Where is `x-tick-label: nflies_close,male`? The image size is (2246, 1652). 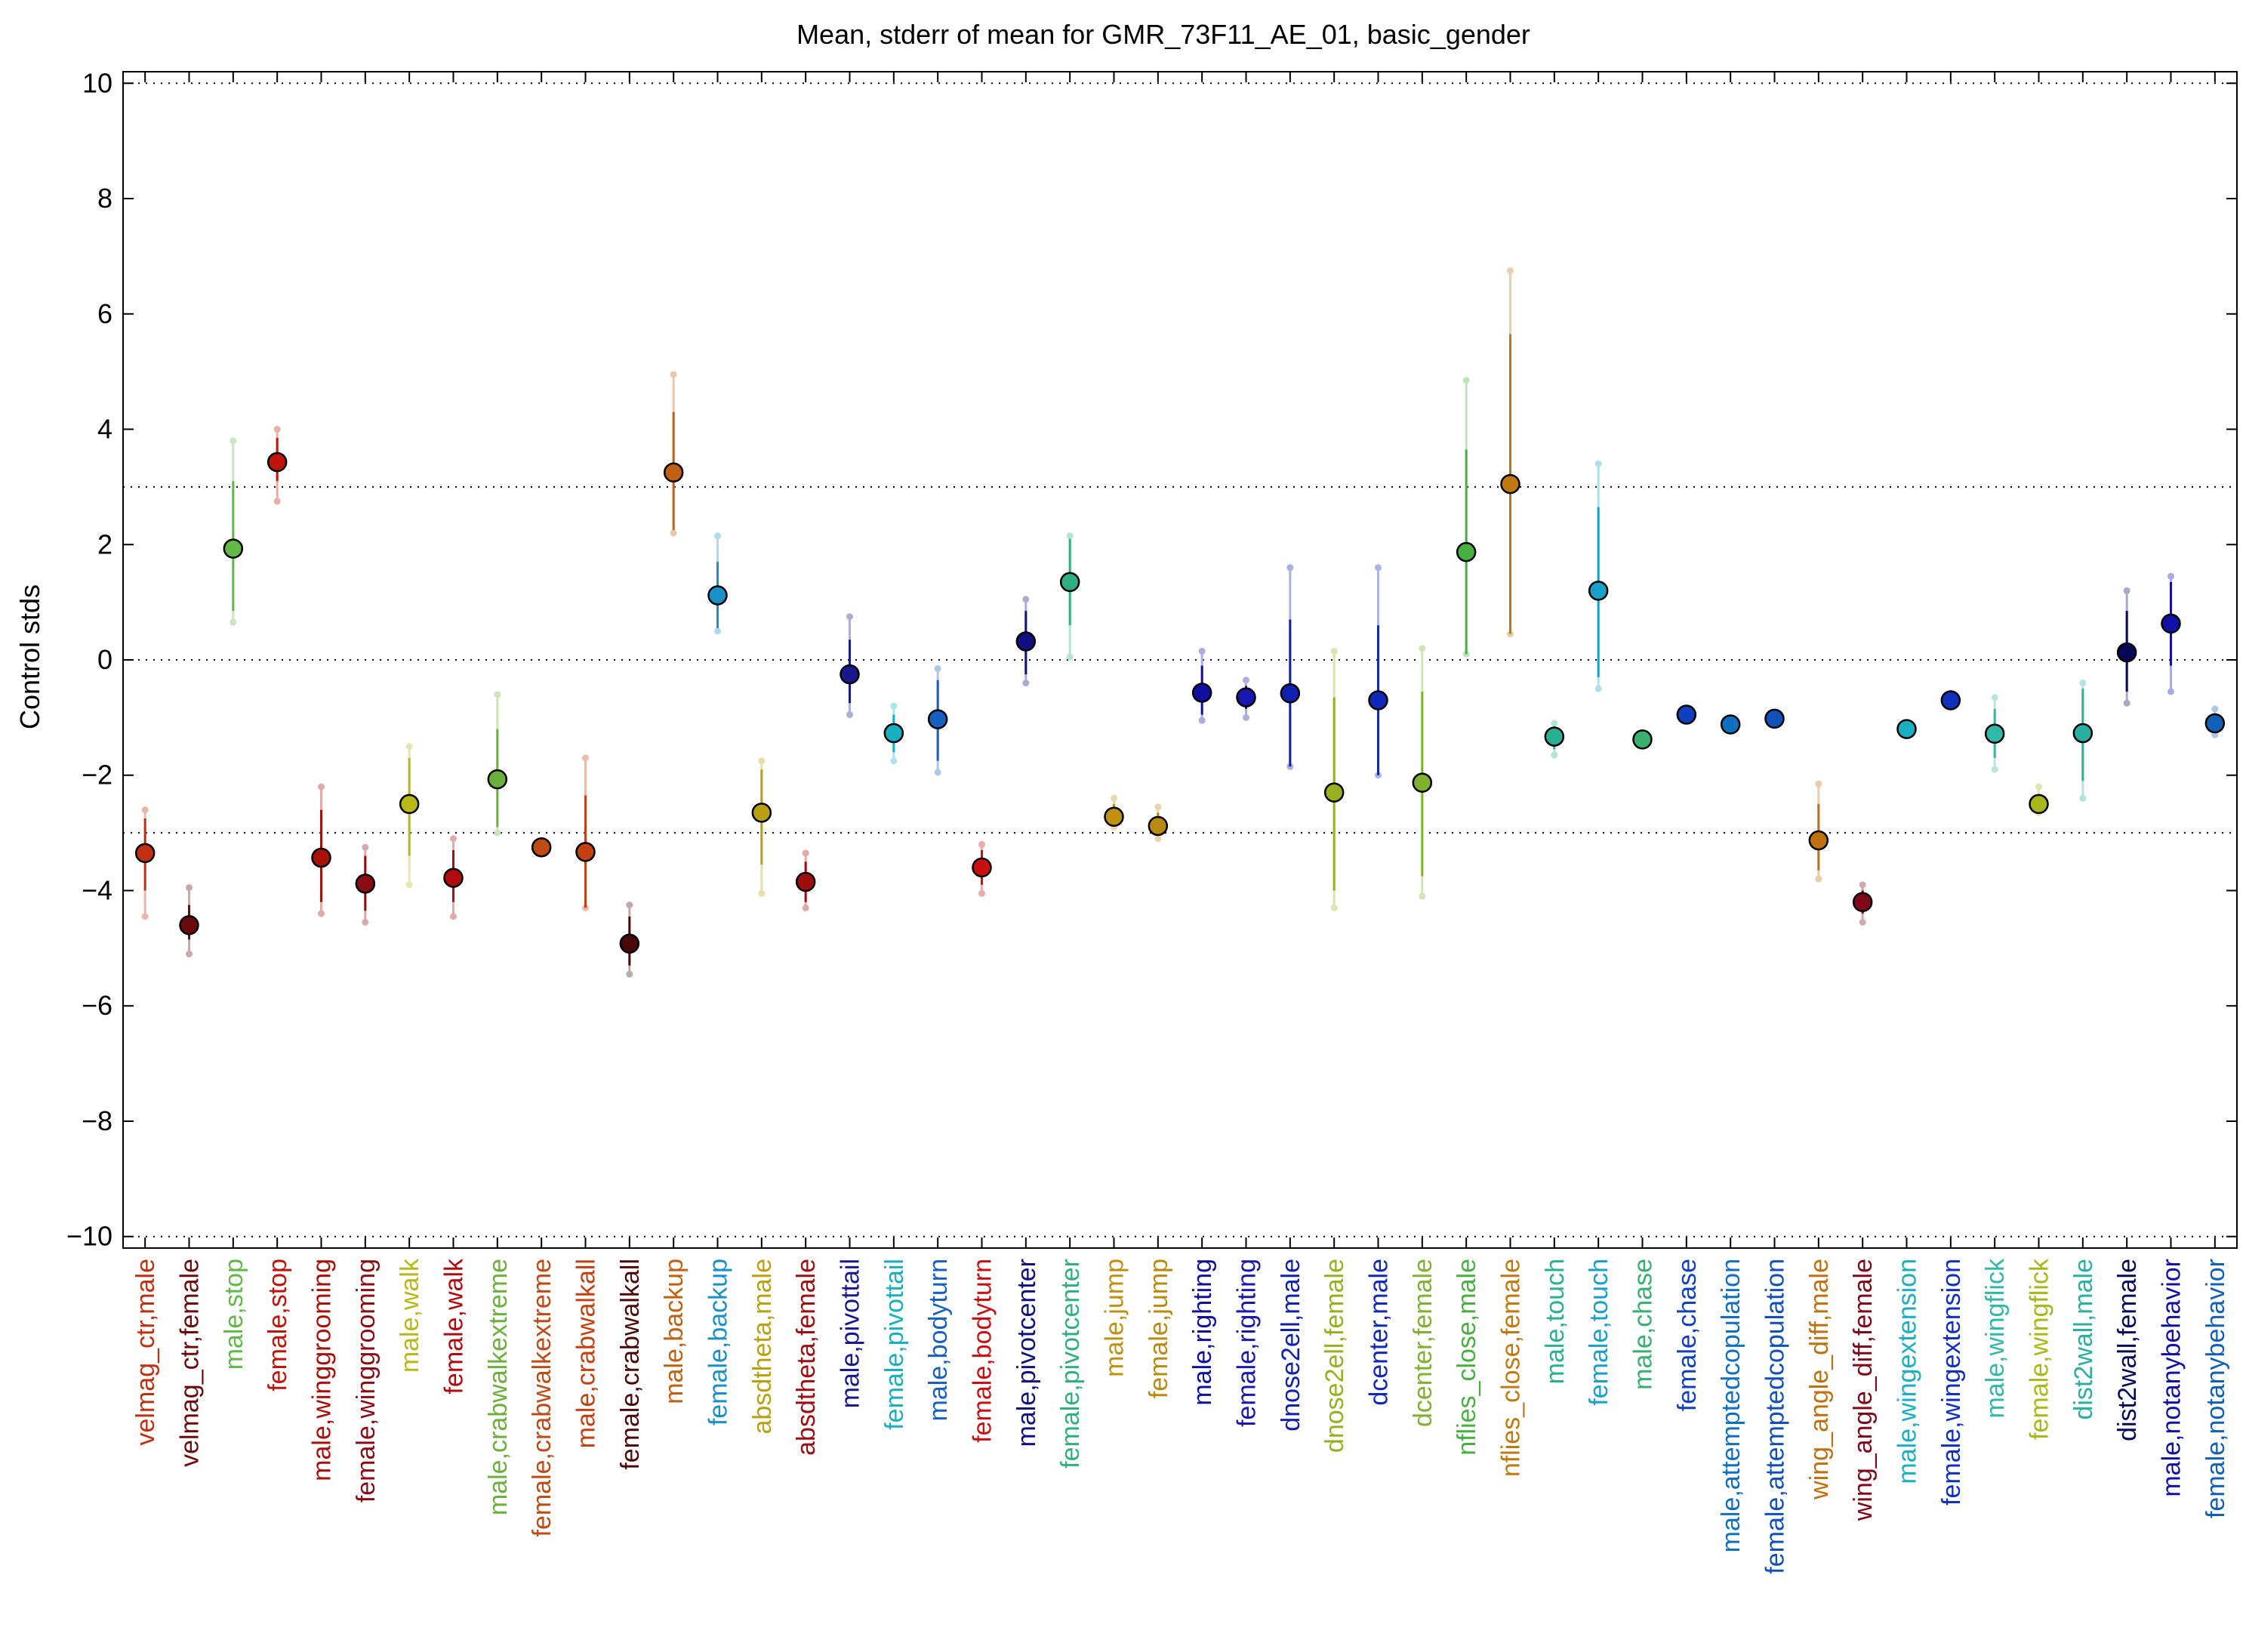
x-tick-label: nflies_close,male is located at coordinates (1467, 1357).